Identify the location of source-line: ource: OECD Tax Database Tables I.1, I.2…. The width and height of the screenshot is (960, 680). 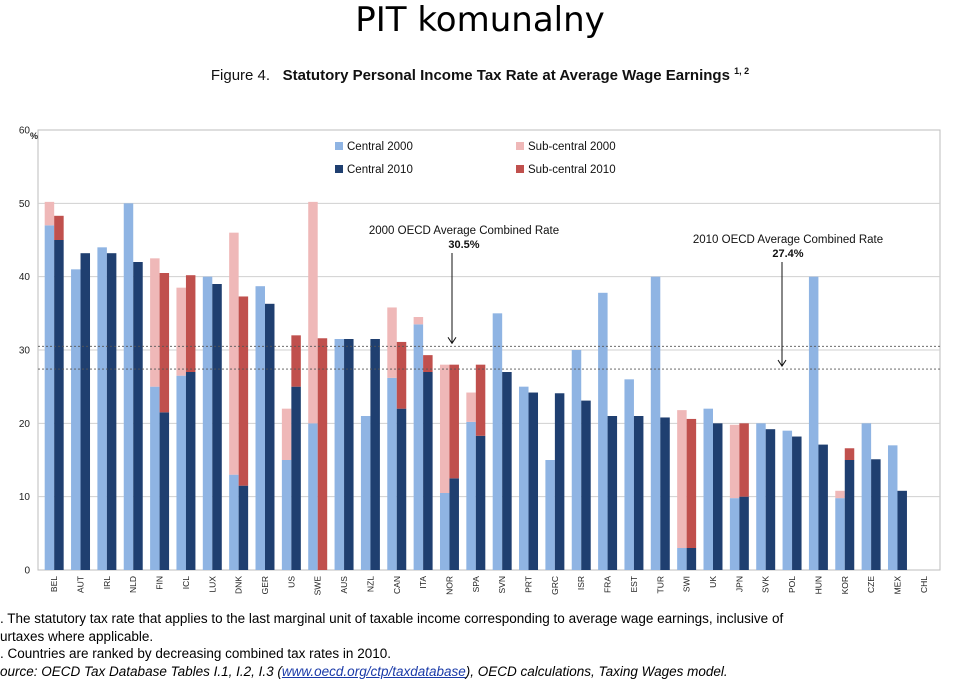
(480, 671).